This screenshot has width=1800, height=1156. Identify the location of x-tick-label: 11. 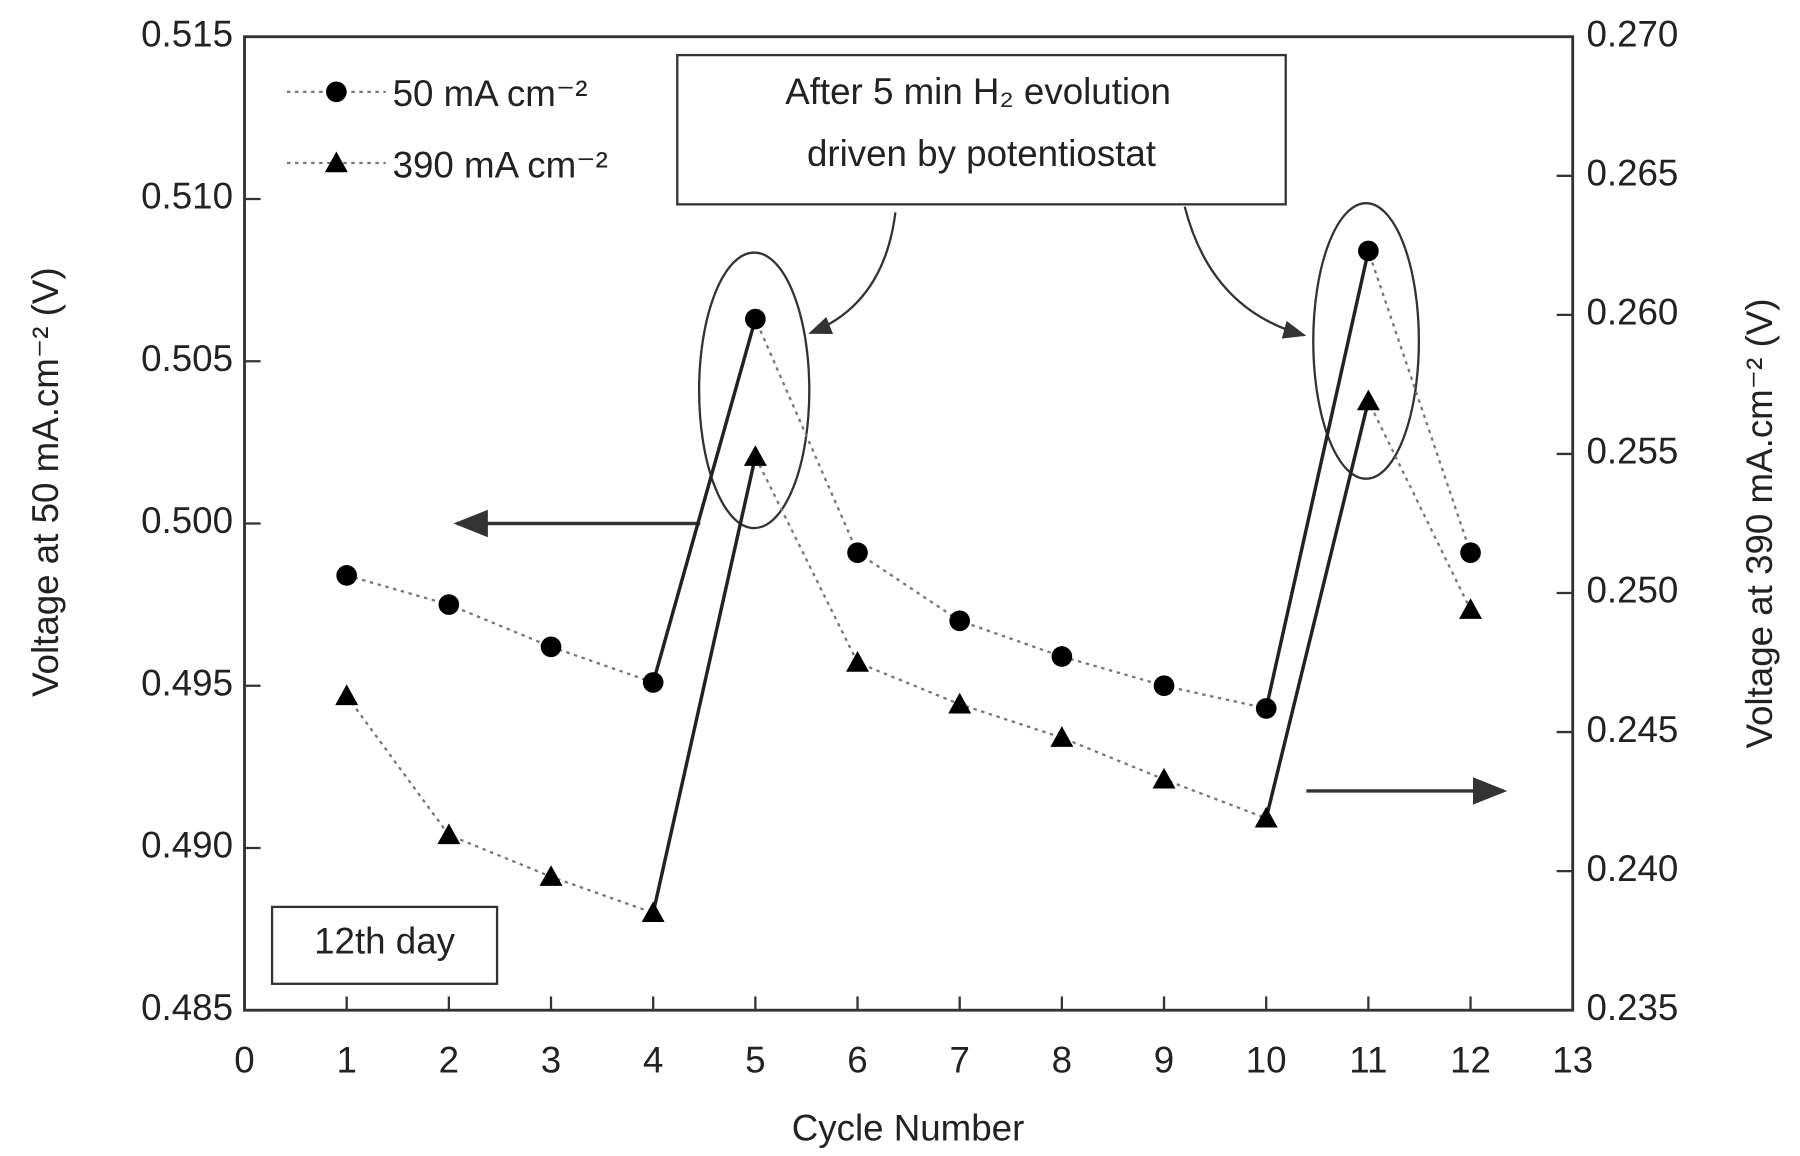
(1368, 1060).